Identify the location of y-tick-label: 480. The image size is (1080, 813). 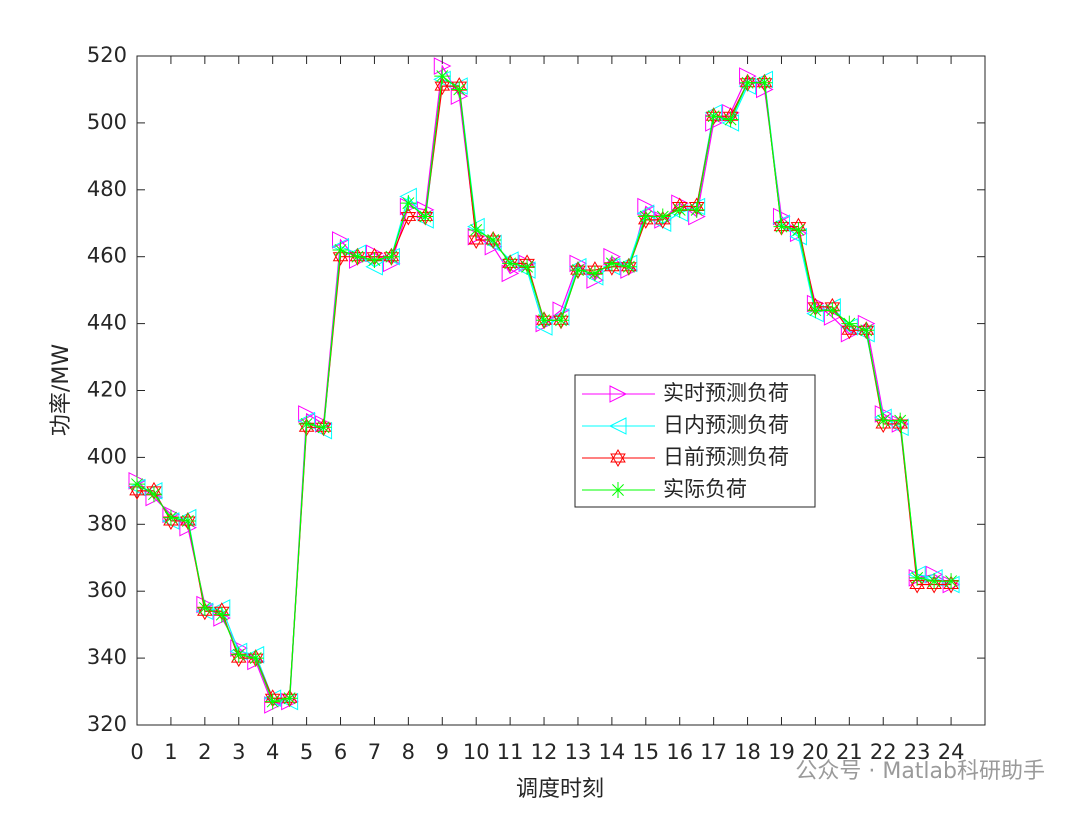
(107, 189).